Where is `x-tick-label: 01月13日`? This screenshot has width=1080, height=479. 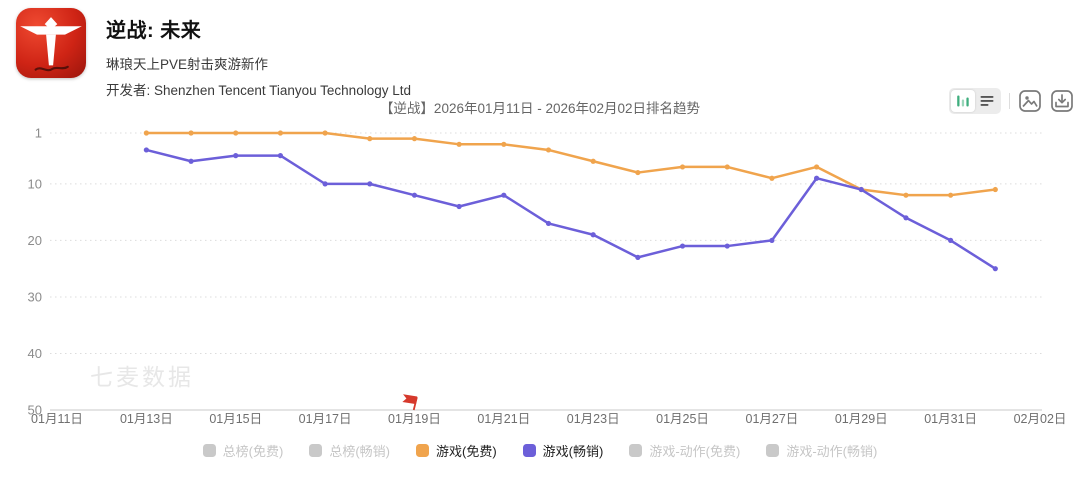 x-tick-label: 01月13日 is located at coordinates (146, 419).